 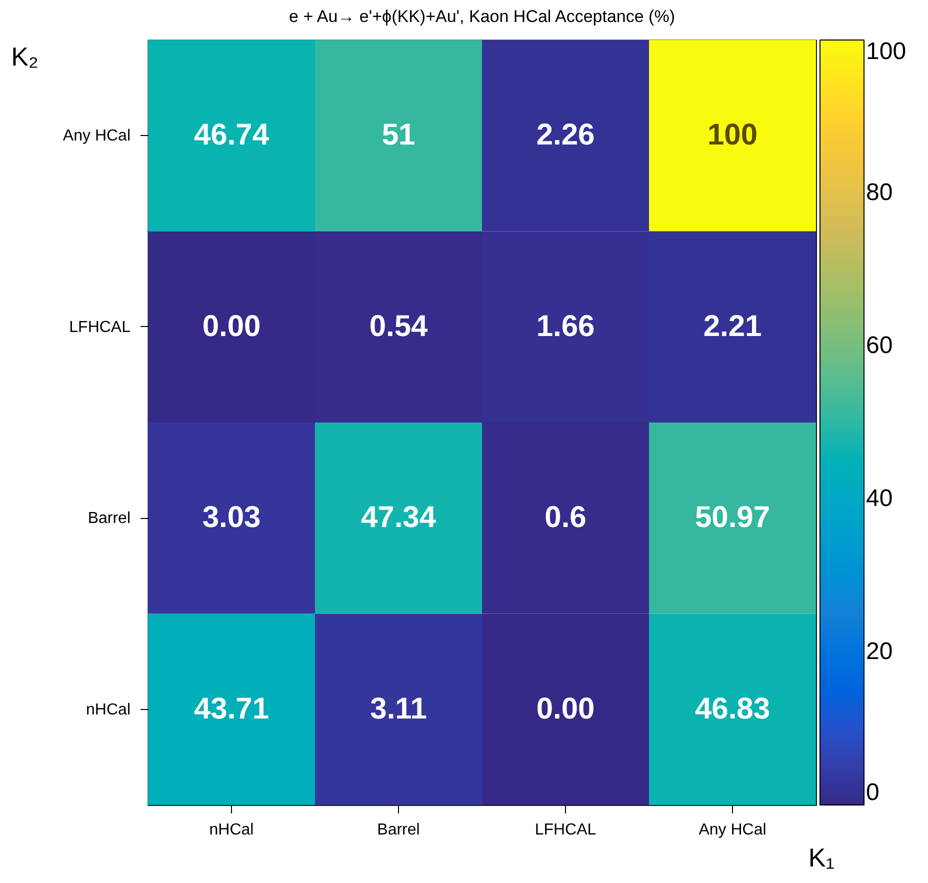 What do you see at coordinates (873, 792) in the screenshot?
I see `color-bar-label: 0` at bounding box center [873, 792].